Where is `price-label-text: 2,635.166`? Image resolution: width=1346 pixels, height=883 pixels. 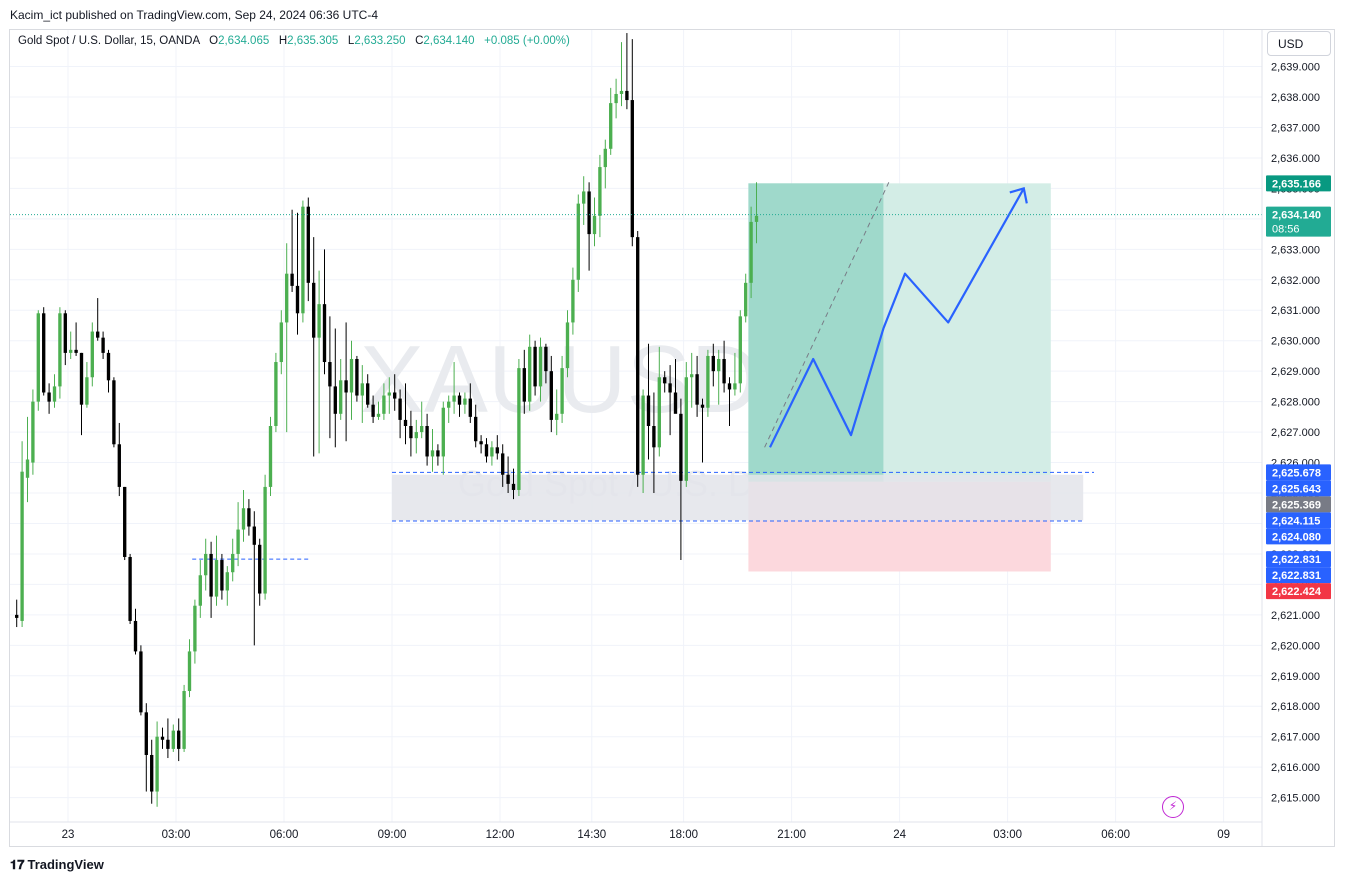 price-label-text: 2,635.166 is located at coordinates (1296, 184).